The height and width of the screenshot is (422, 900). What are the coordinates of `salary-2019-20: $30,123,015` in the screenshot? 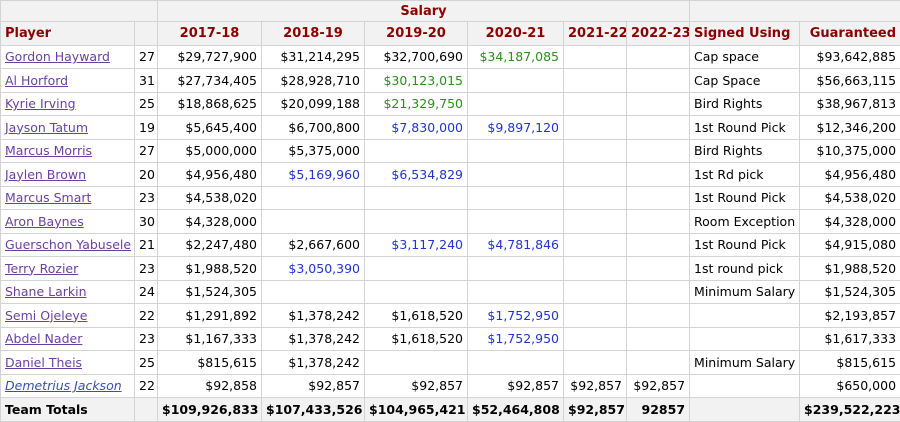 It's located at (416, 81).